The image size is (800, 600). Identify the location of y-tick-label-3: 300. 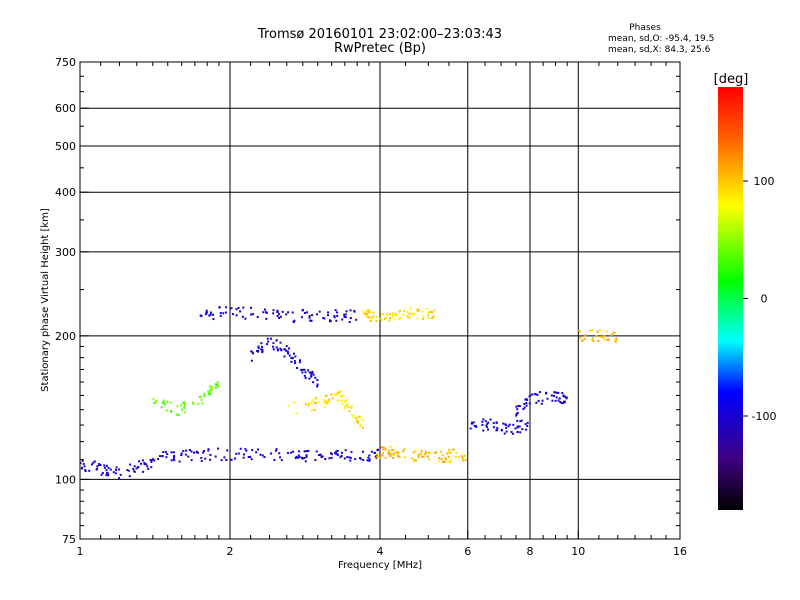
(65, 252).